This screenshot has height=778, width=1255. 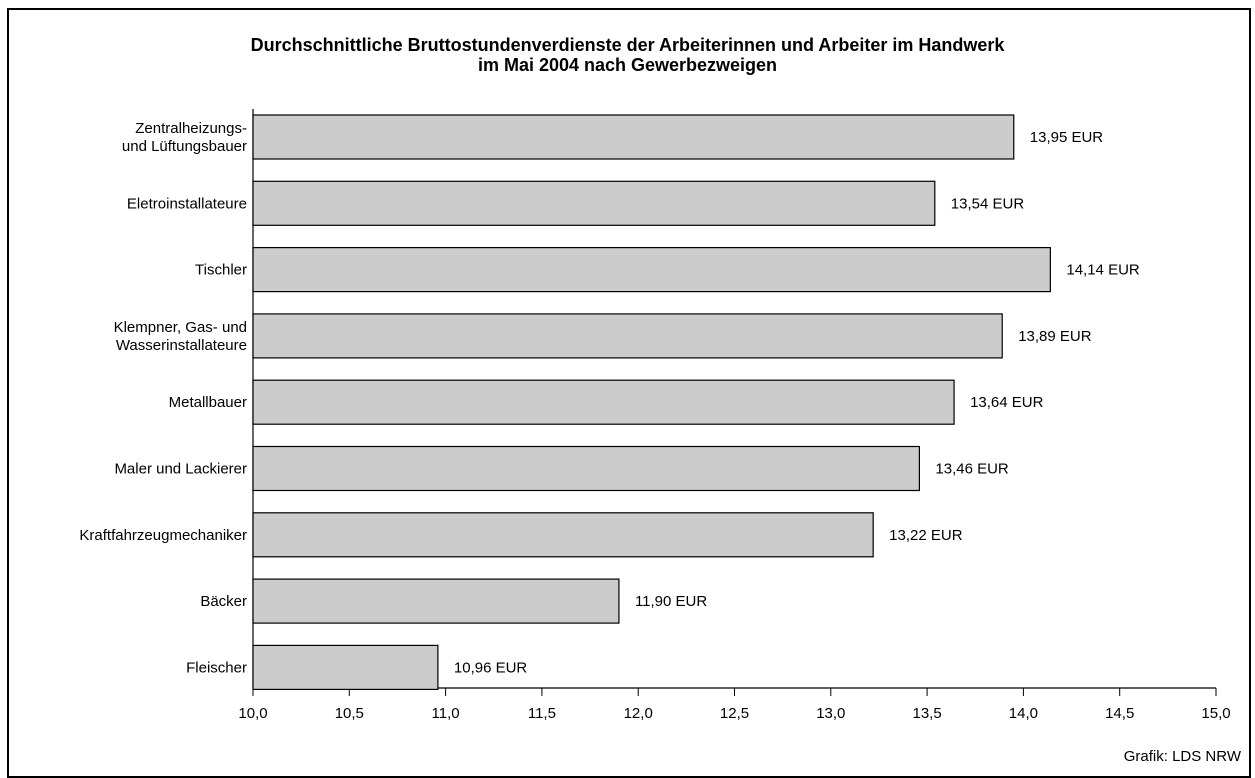 What do you see at coordinates (988, 203) in the screenshot?
I see `bar-value-label: 13,54 EUR` at bounding box center [988, 203].